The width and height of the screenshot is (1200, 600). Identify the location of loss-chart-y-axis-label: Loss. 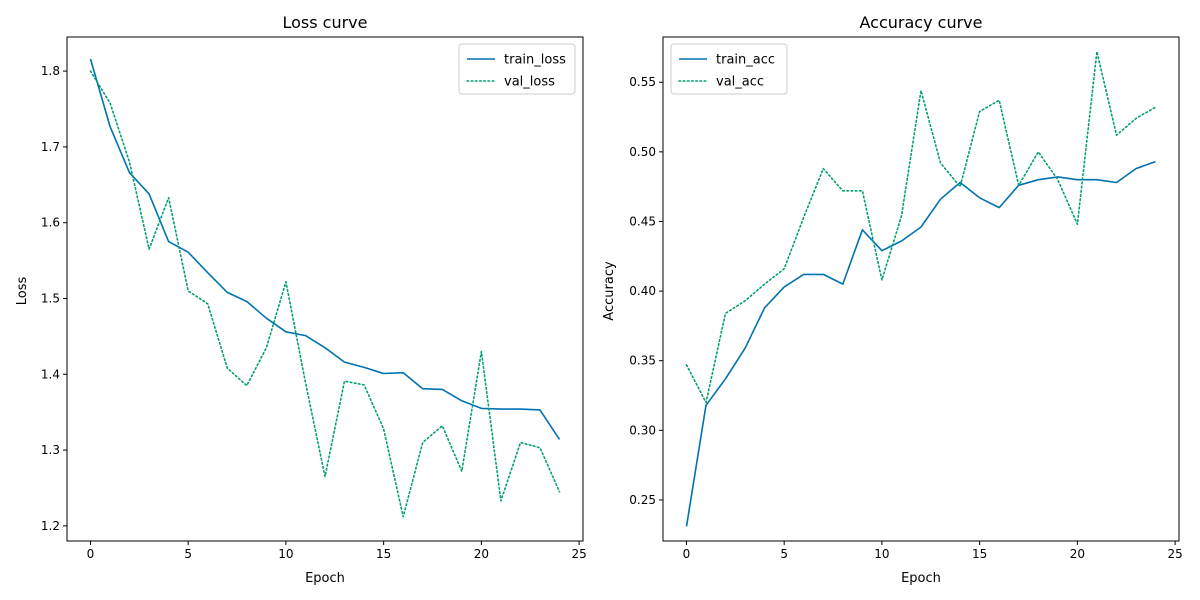
(22, 291).